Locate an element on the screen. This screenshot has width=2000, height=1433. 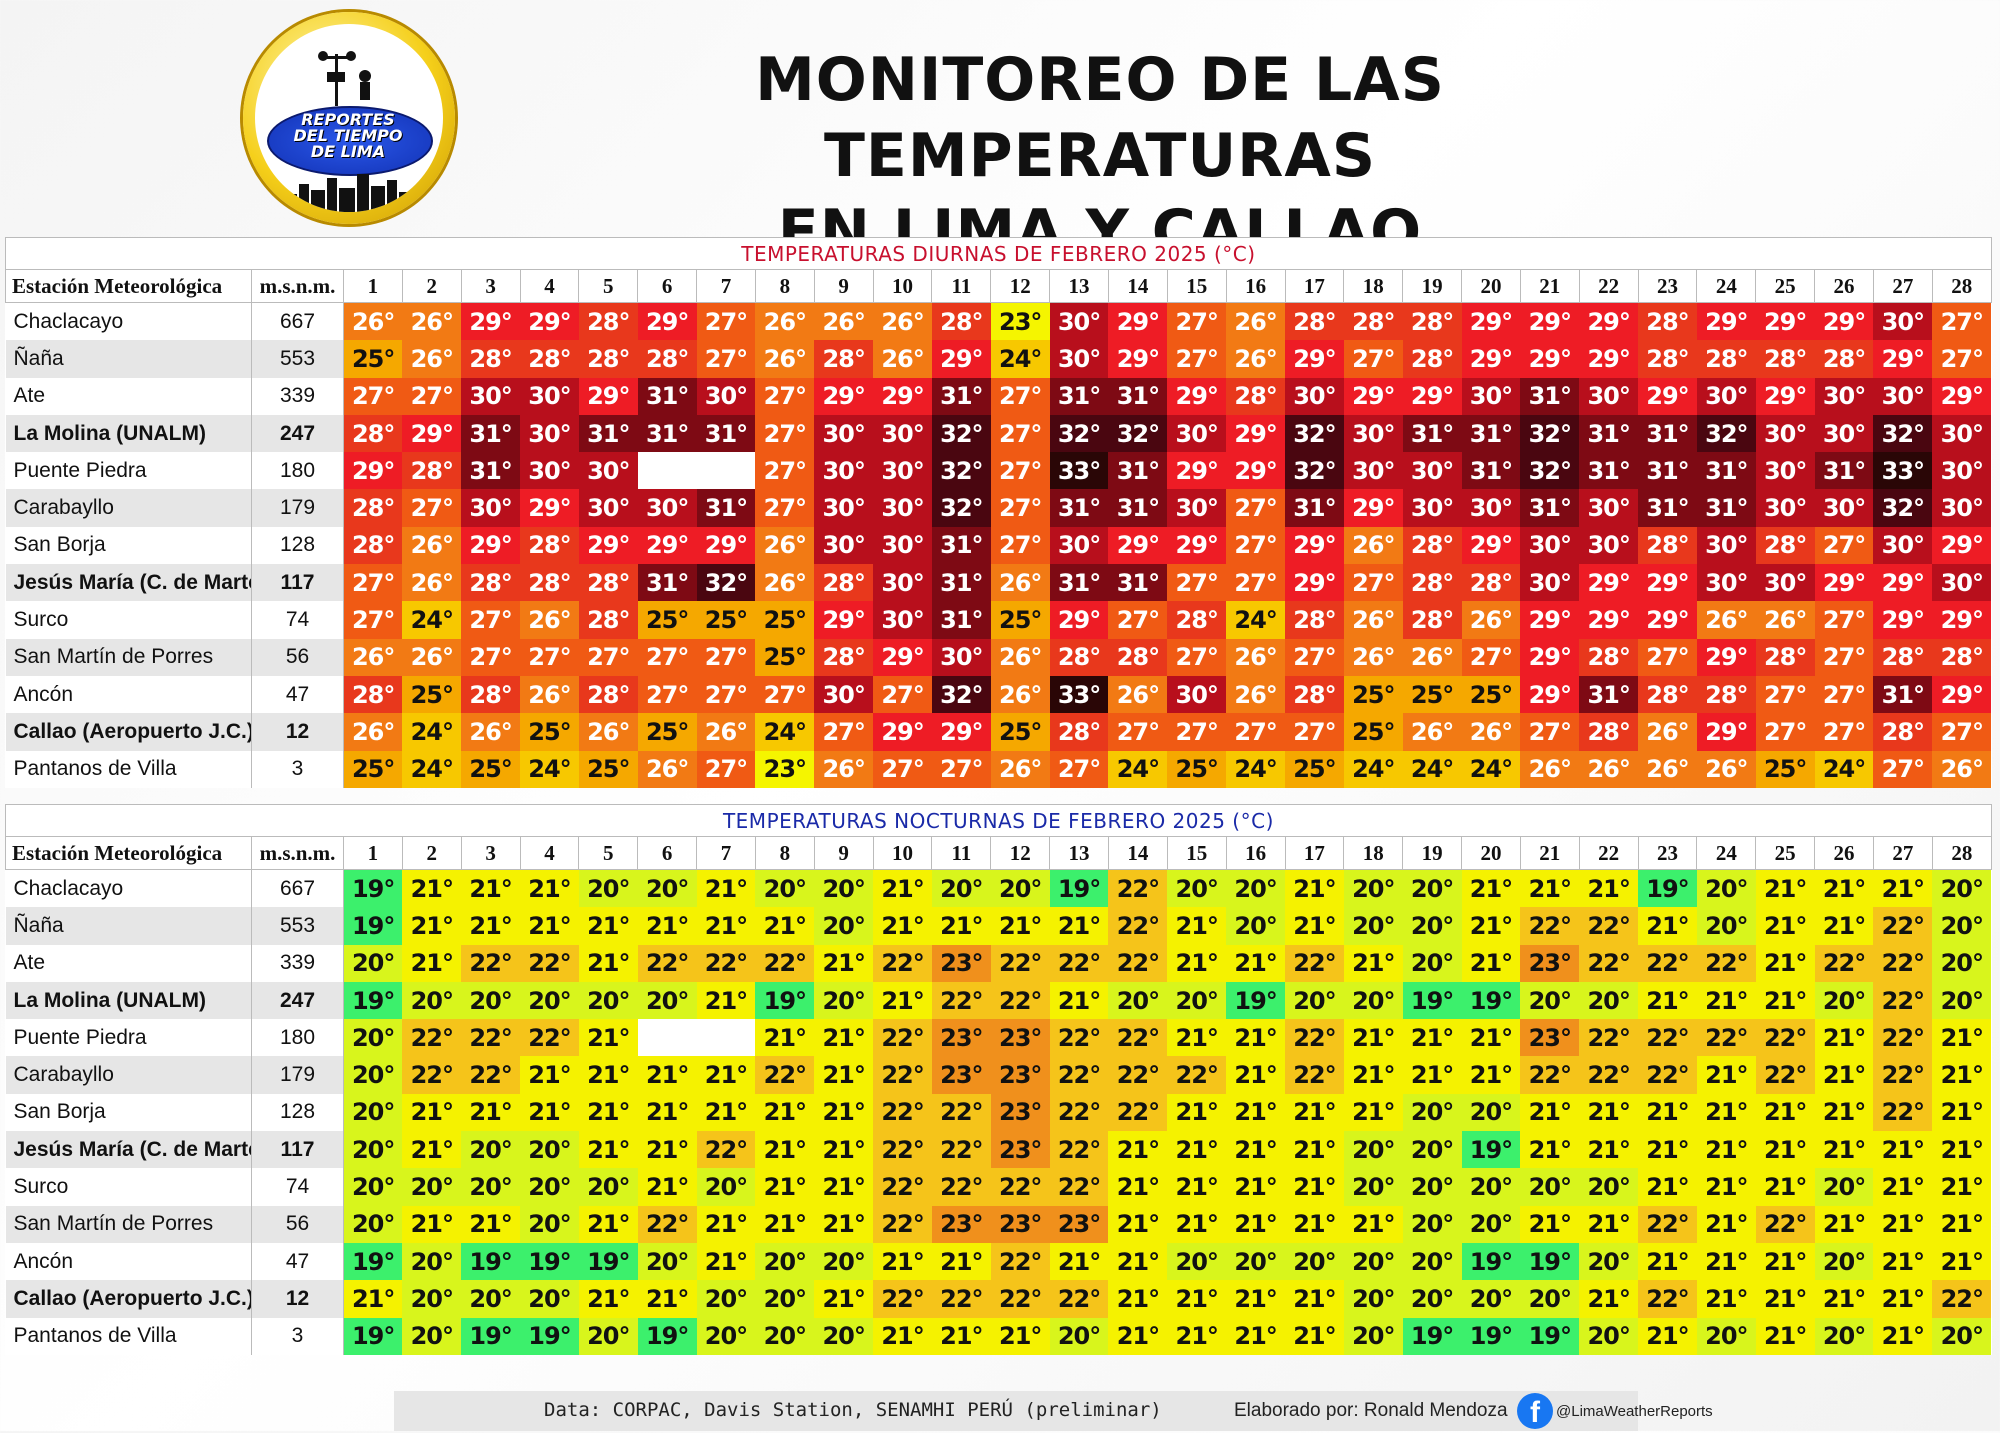
day-column-header: 14 is located at coordinates (1137, 853).